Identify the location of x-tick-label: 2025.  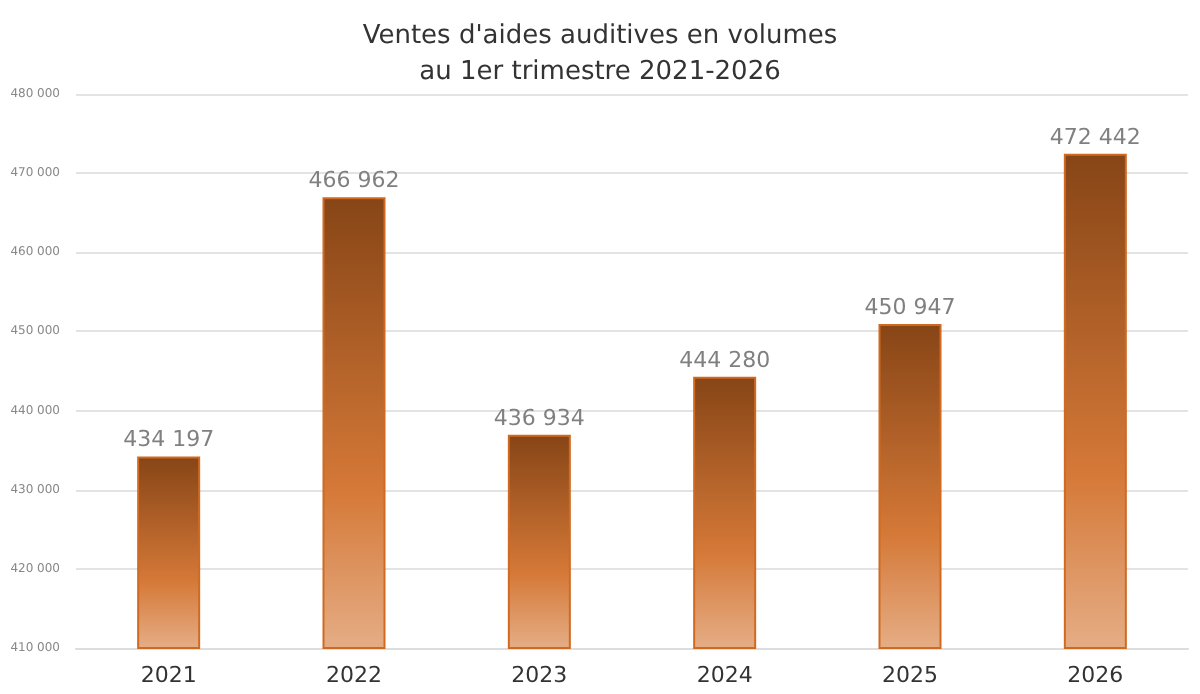
(910, 675).